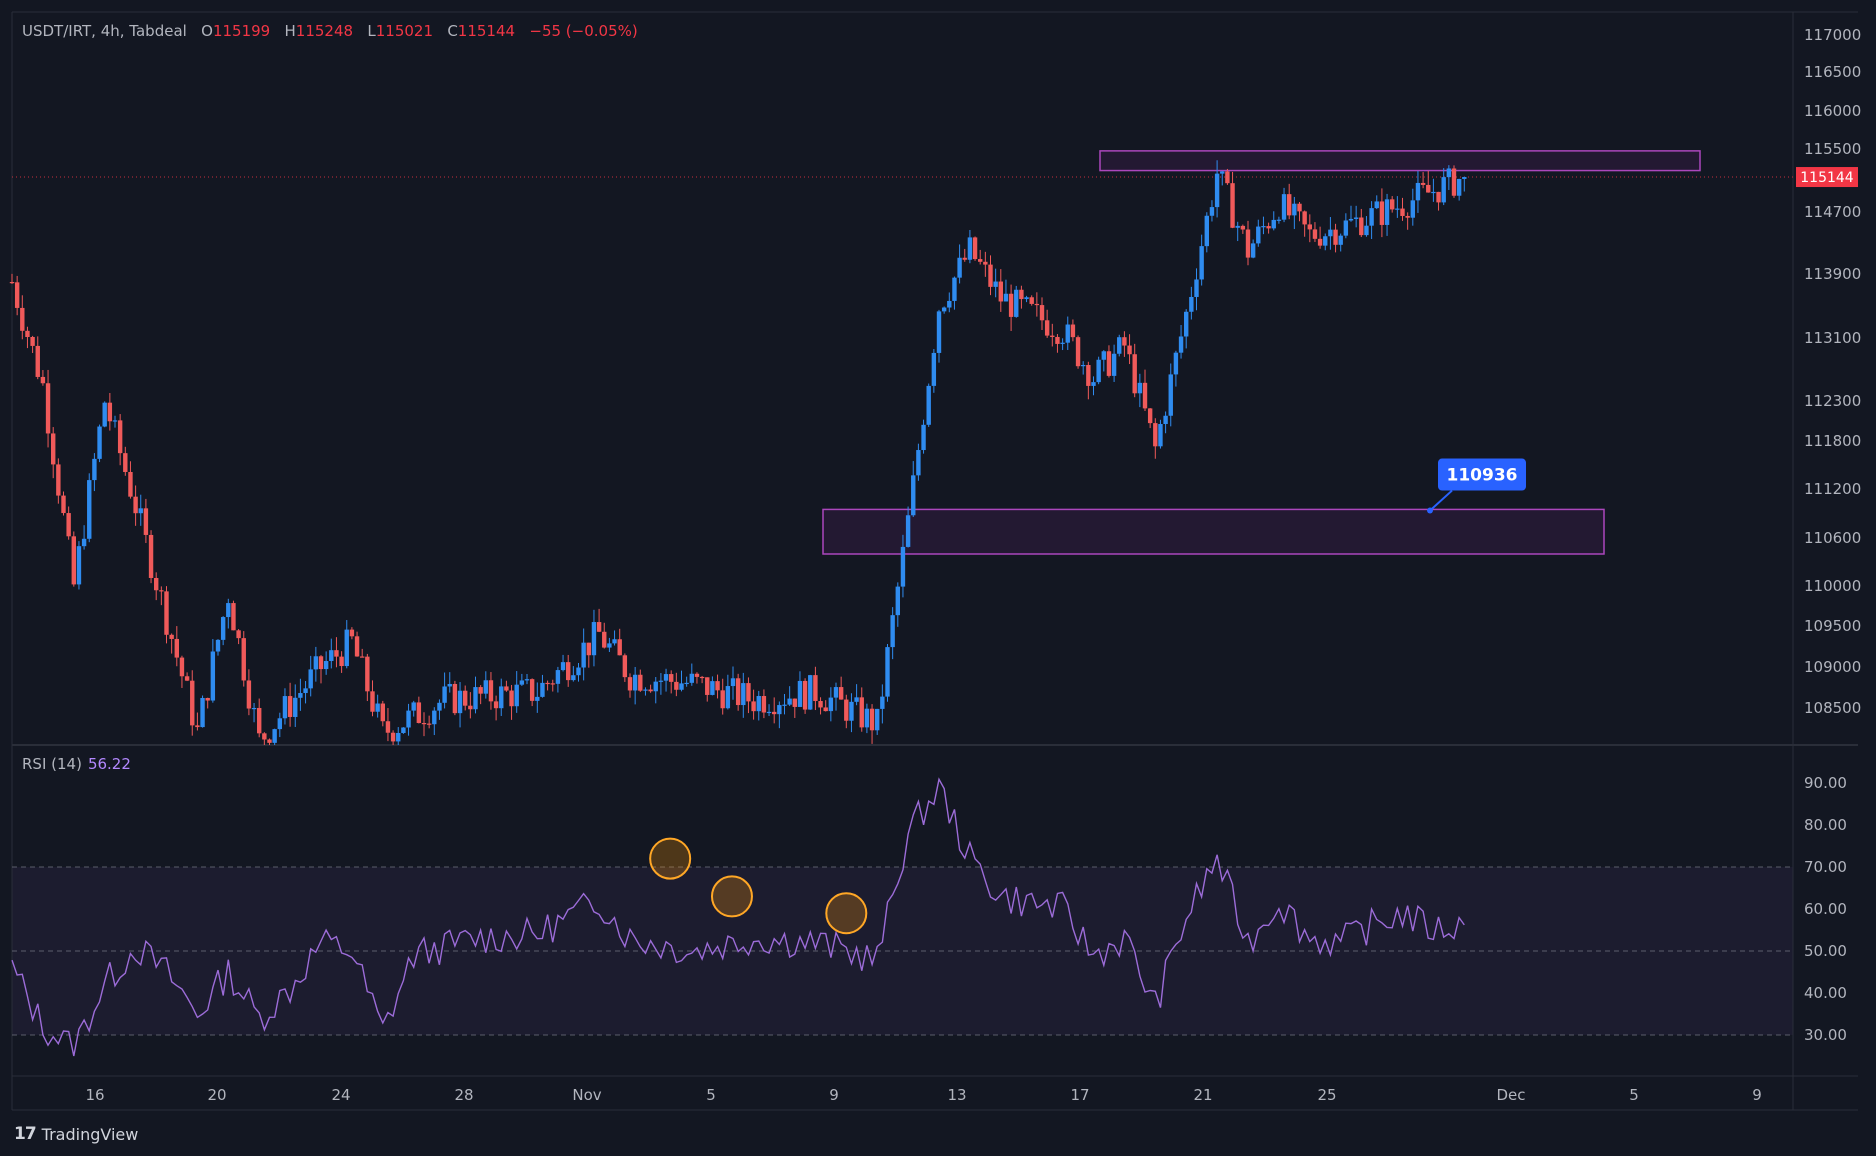 This screenshot has width=1876, height=1156. I want to click on date-tick-label: 24, so click(340, 1095).